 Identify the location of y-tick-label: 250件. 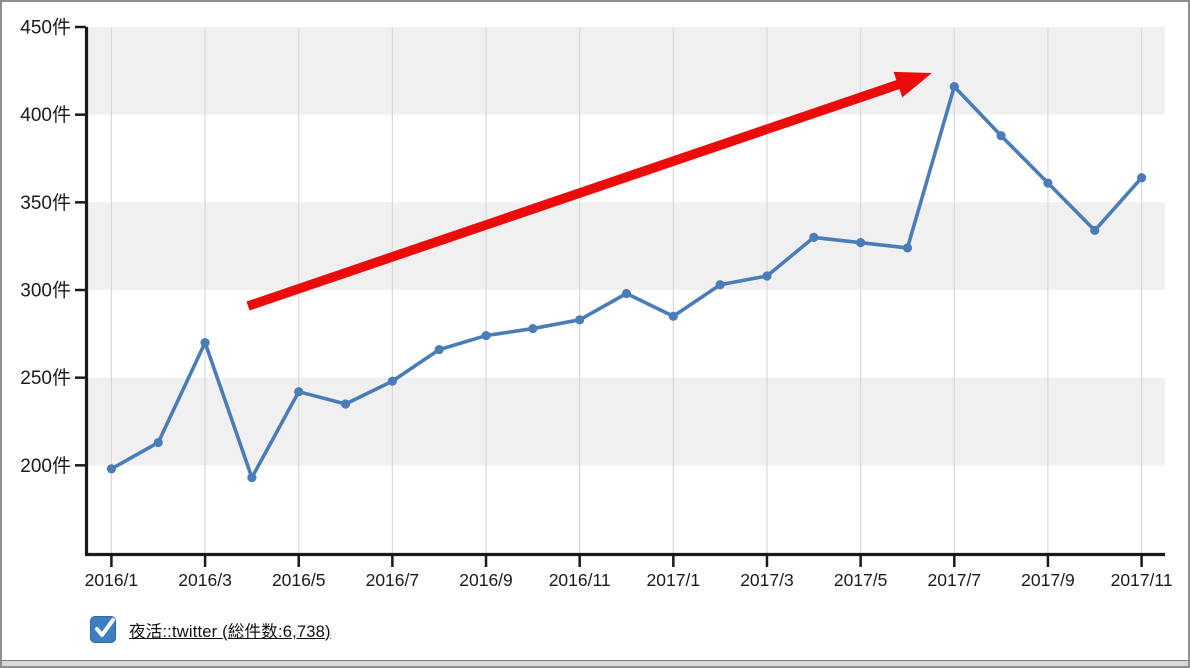
(45, 378).